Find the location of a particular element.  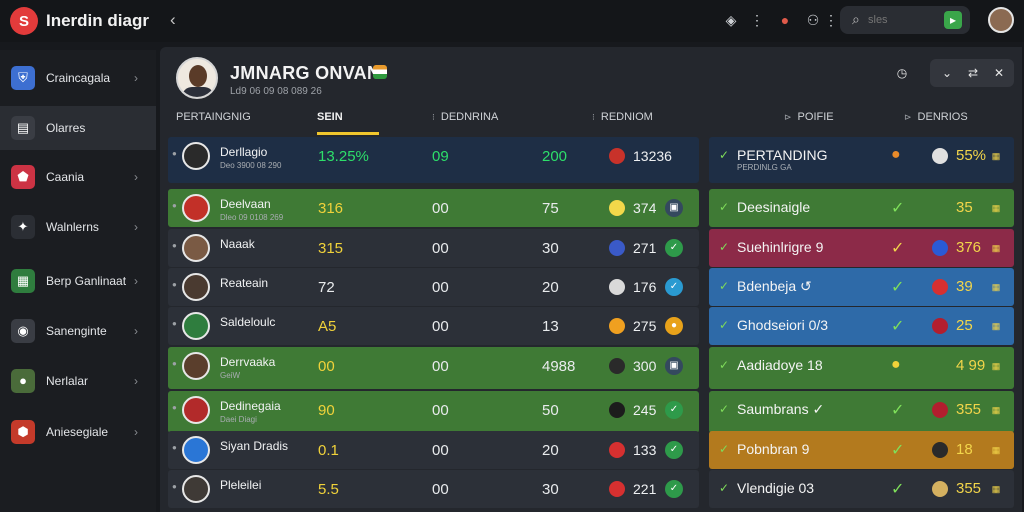

sidebar-item-3: ⬟ Caania › is located at coordinates (78, 177).